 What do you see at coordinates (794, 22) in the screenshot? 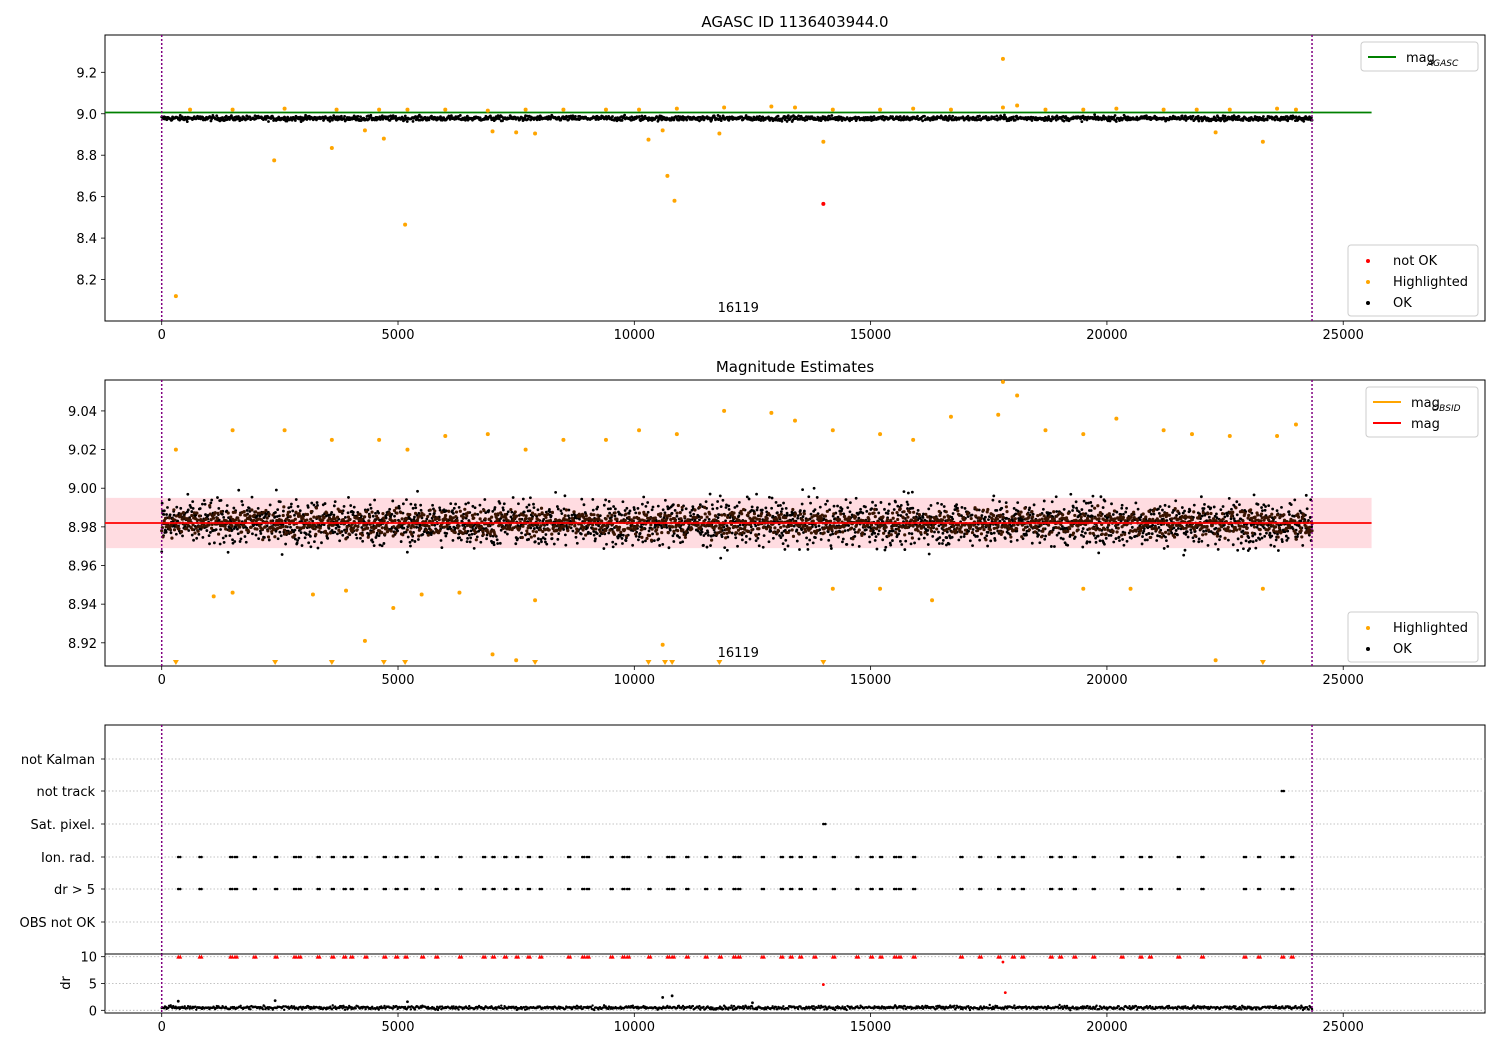
I see `panel-title: AGASC ID 1136403944.0` at bounding box center [794, 22].